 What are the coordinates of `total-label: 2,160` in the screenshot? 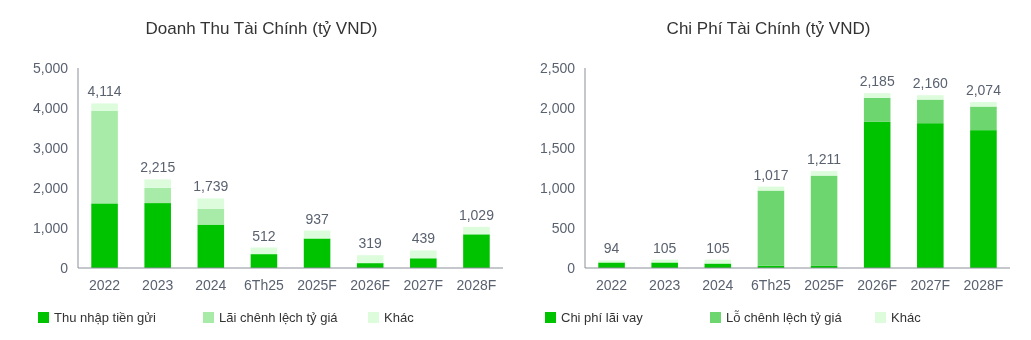 It's located at (930, 83).